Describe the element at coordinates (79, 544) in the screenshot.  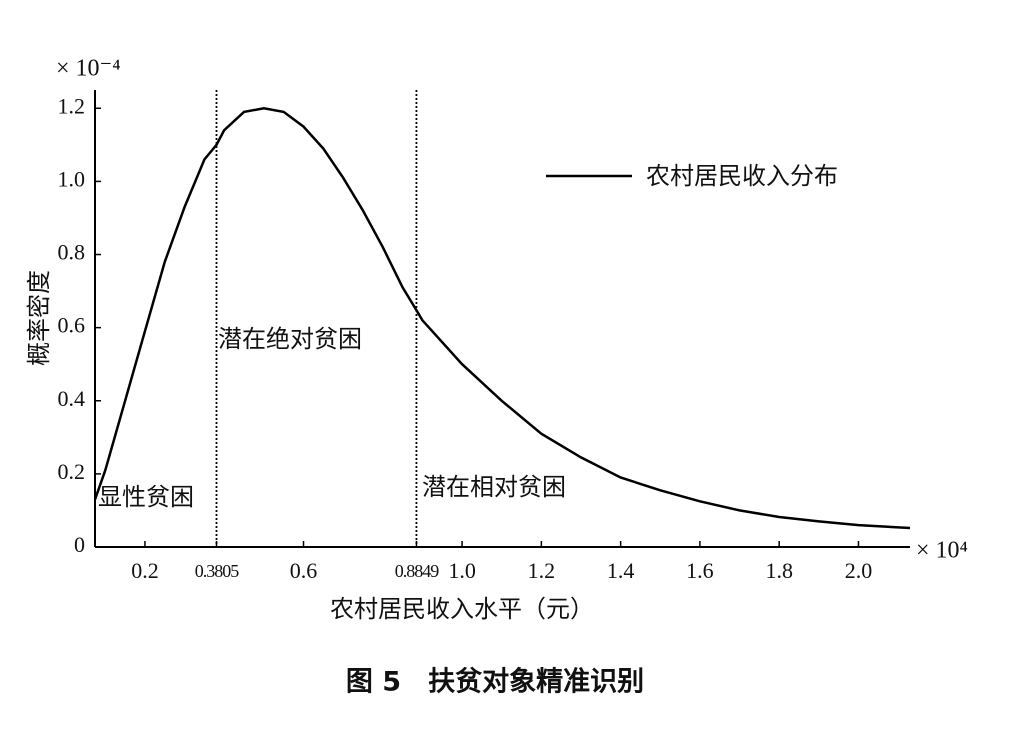
I see `y-tick-label: 0` at that location.